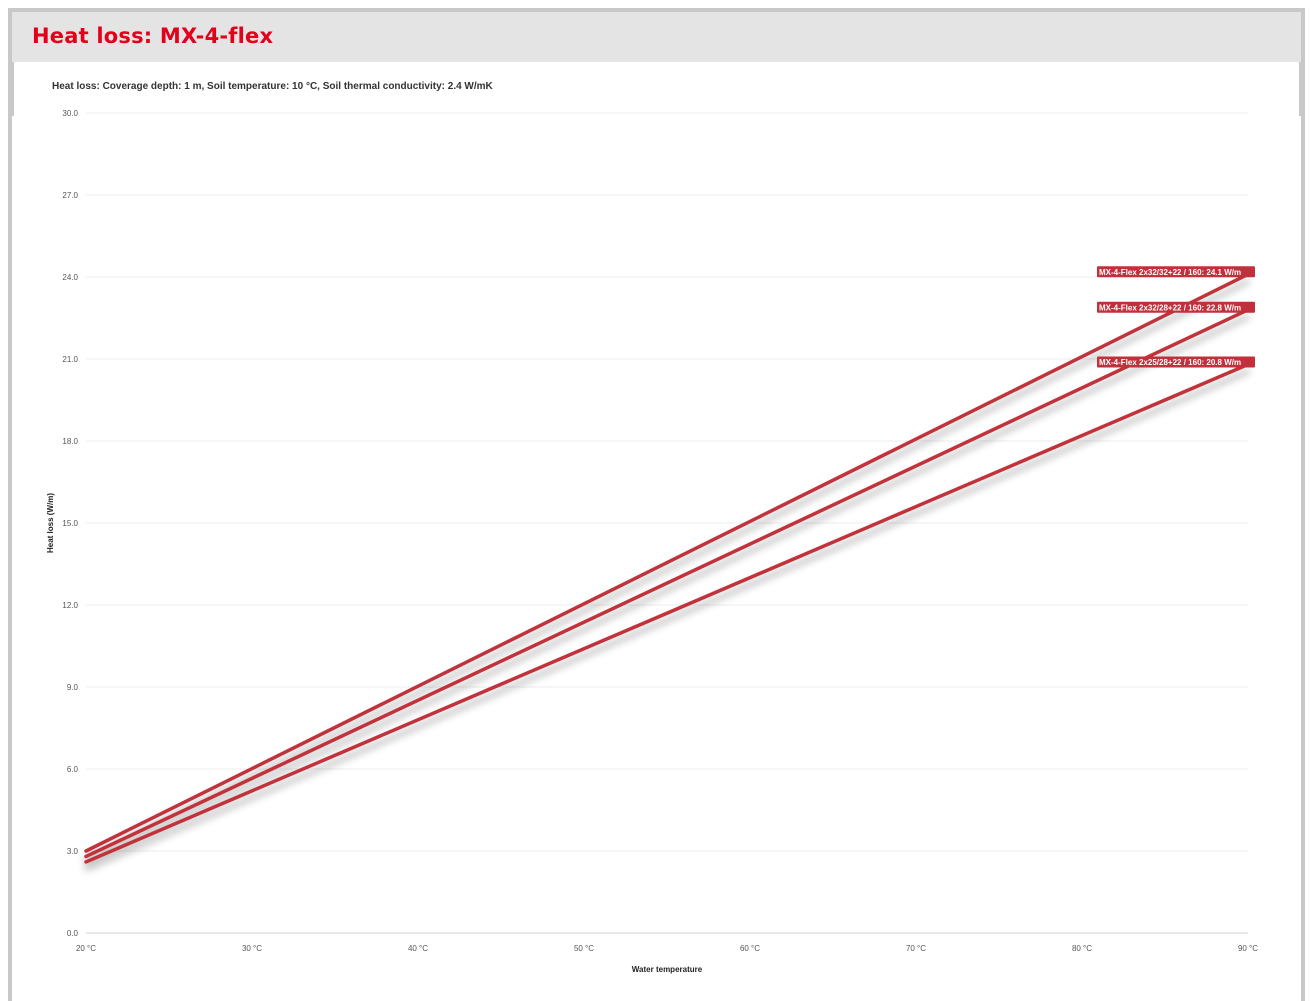 This screenshot has width=1311, height=1001. I want to click on series-end-label-text: MX-4-Flex 2x32/28+22 / 160: 22.8 W/m, so click(1170, 307).